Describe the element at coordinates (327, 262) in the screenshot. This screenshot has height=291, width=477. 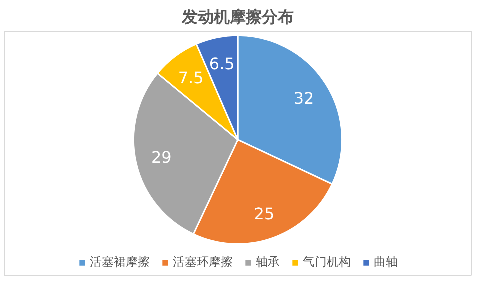
I see `legend-label: 气门机构` at that location.